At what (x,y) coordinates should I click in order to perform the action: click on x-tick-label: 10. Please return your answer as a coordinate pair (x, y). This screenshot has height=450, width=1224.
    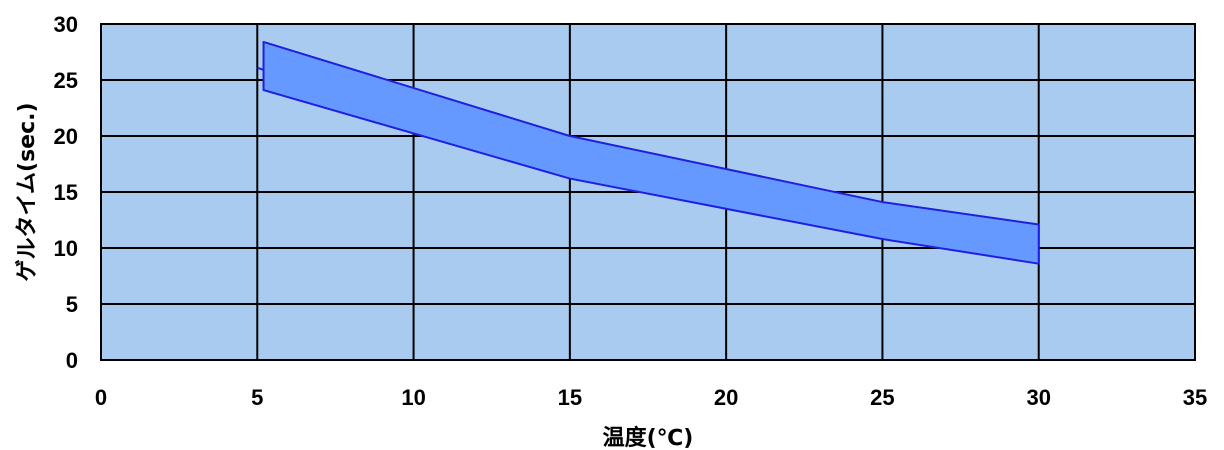
    Looking at the image, I should click on (413, 397).